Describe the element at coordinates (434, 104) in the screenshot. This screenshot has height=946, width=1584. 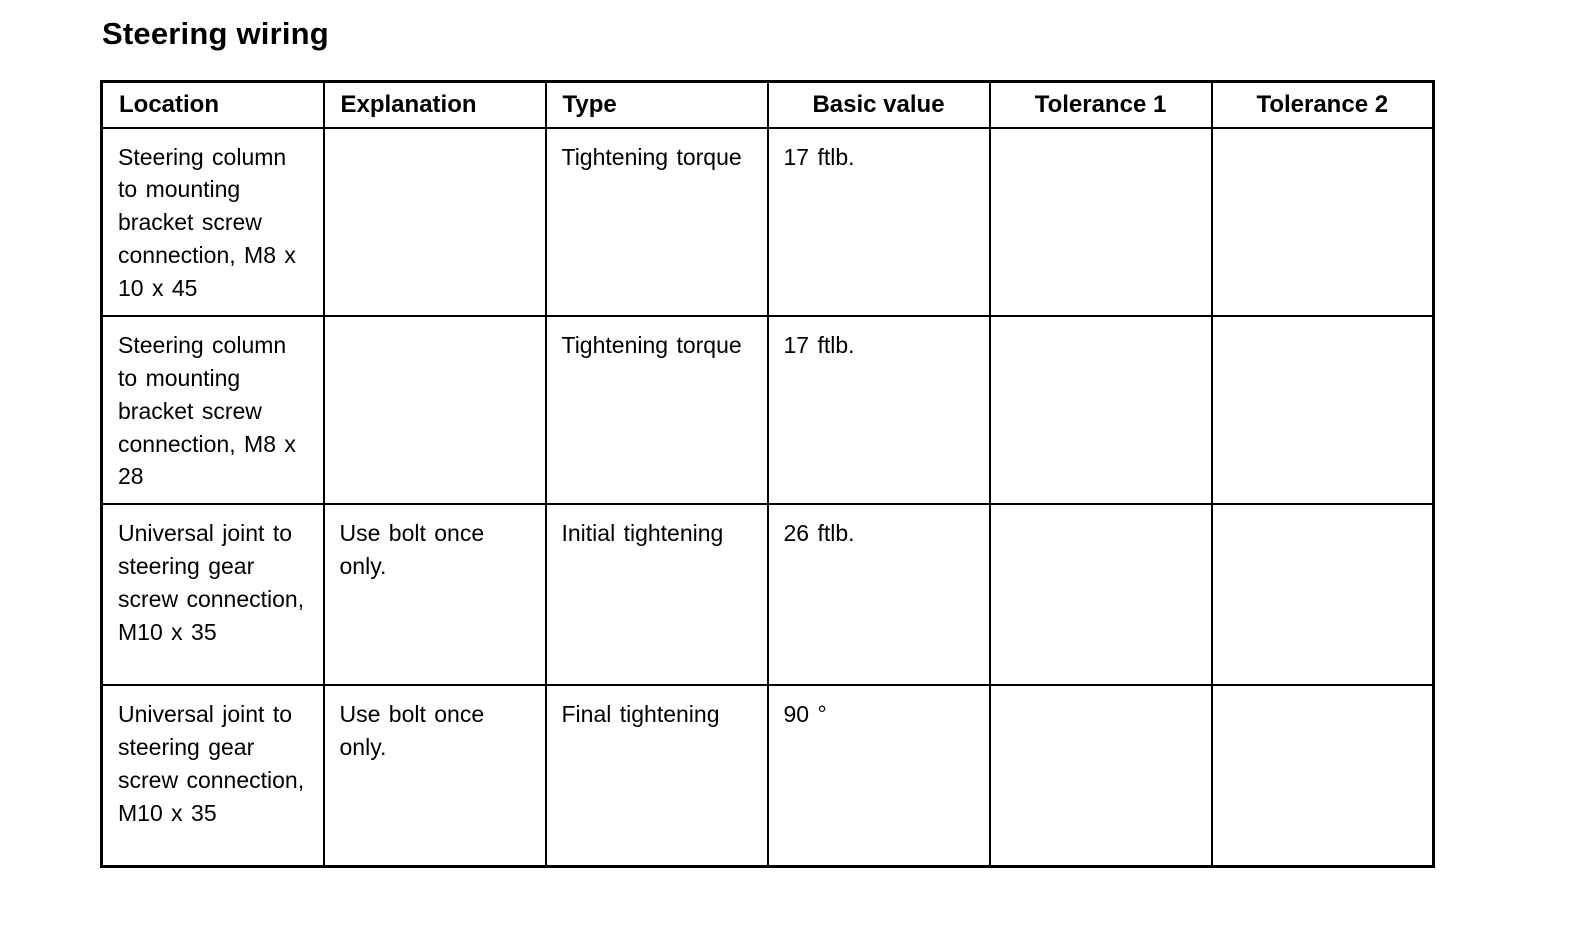
I see `column-header-explanation: Explanation` at that location.